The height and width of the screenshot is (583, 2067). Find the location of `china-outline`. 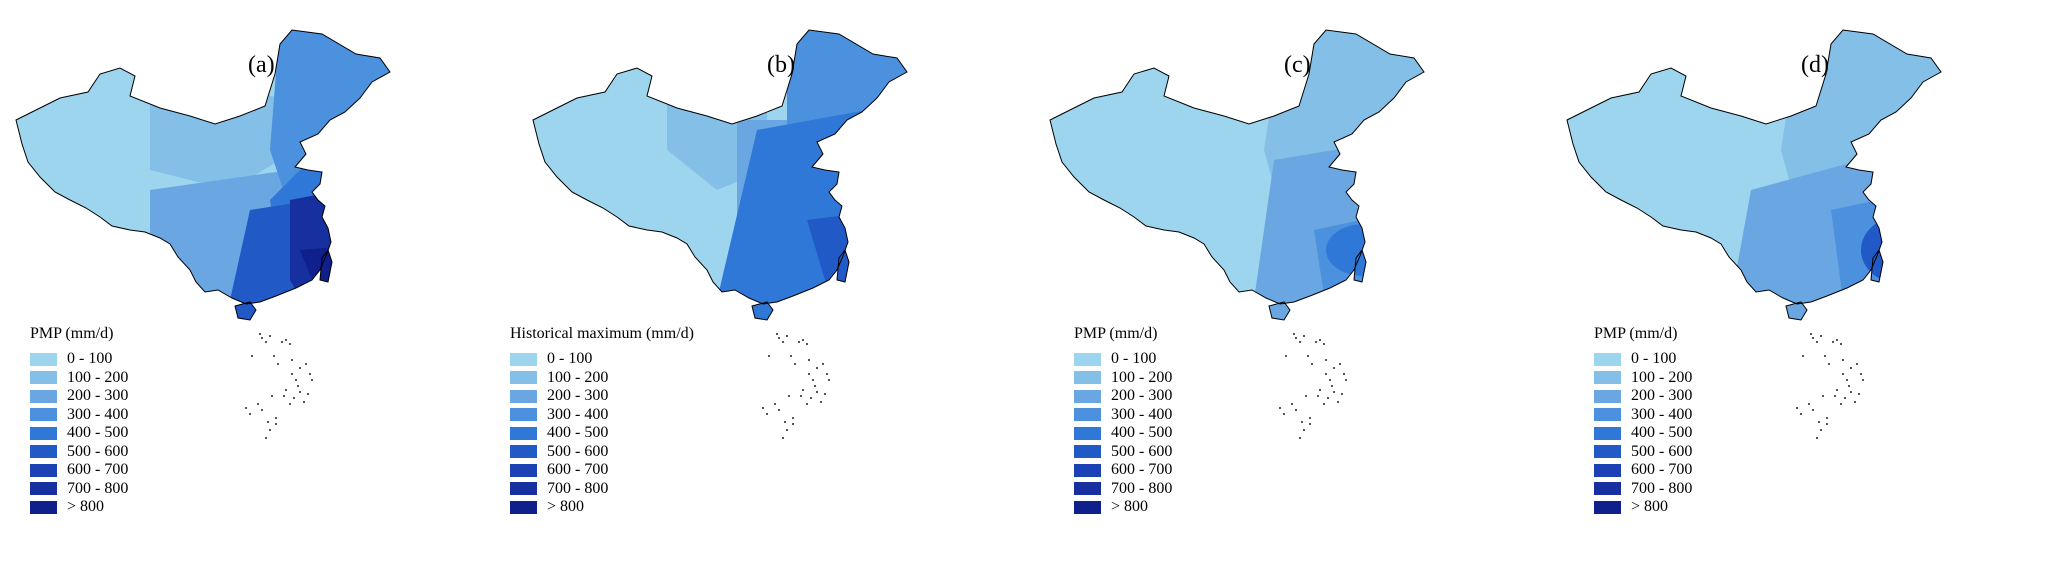

china-outline is located at coordinates (203, 175).